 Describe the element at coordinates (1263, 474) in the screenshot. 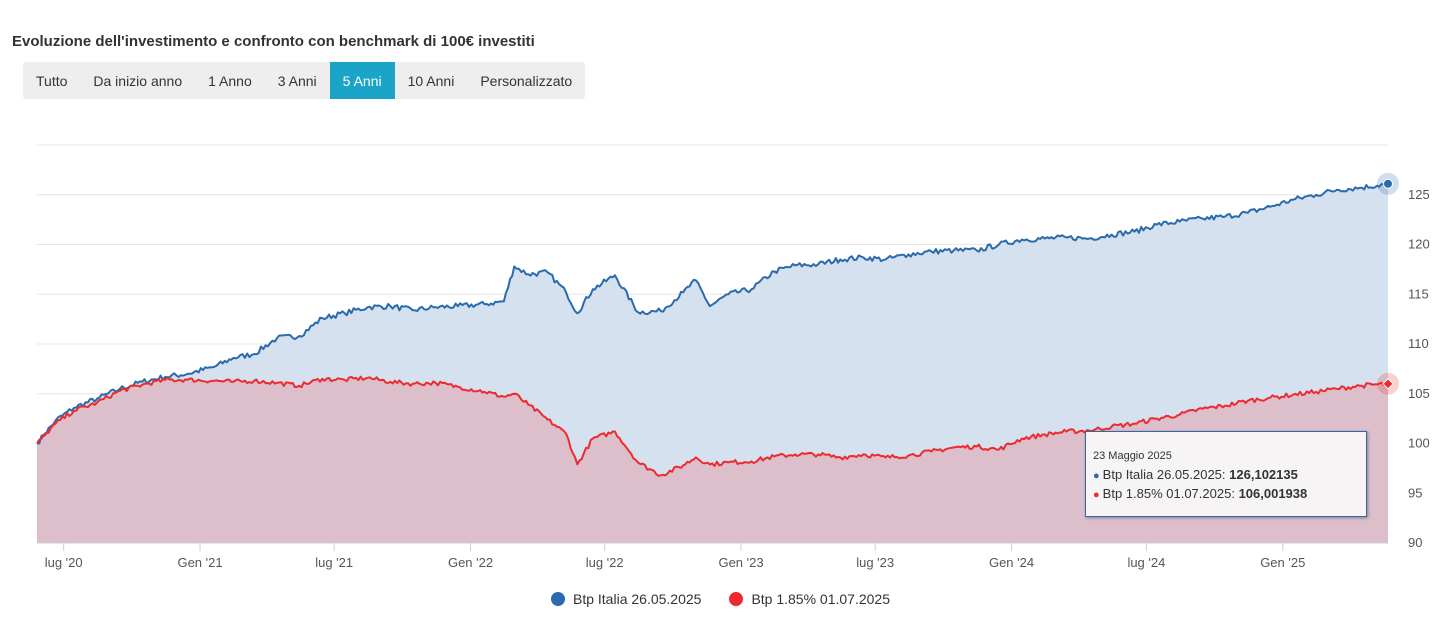

I see `tooltip-series-value: 126,102135` at that location.